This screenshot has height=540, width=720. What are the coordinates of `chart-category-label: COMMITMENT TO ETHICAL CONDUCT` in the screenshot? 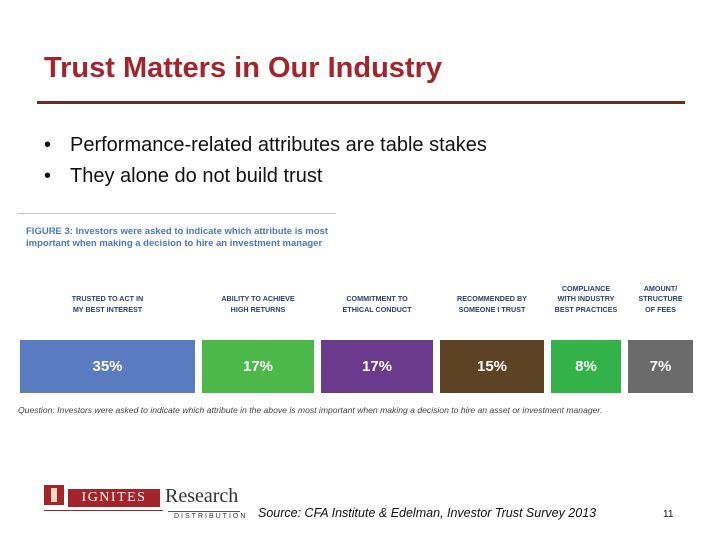 It's located at (377, 304).